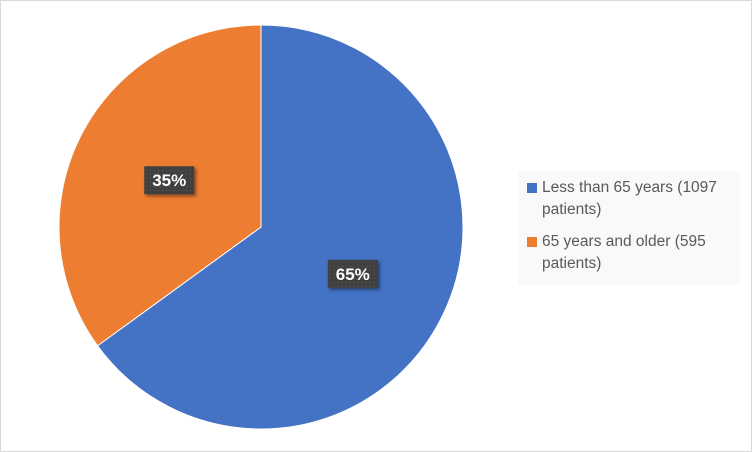 Image resolution: width=752 pixels, height=452 pixels. I want to click on legend-item-65-and-older: 65 years and older (595 patients), so click(630, 253).